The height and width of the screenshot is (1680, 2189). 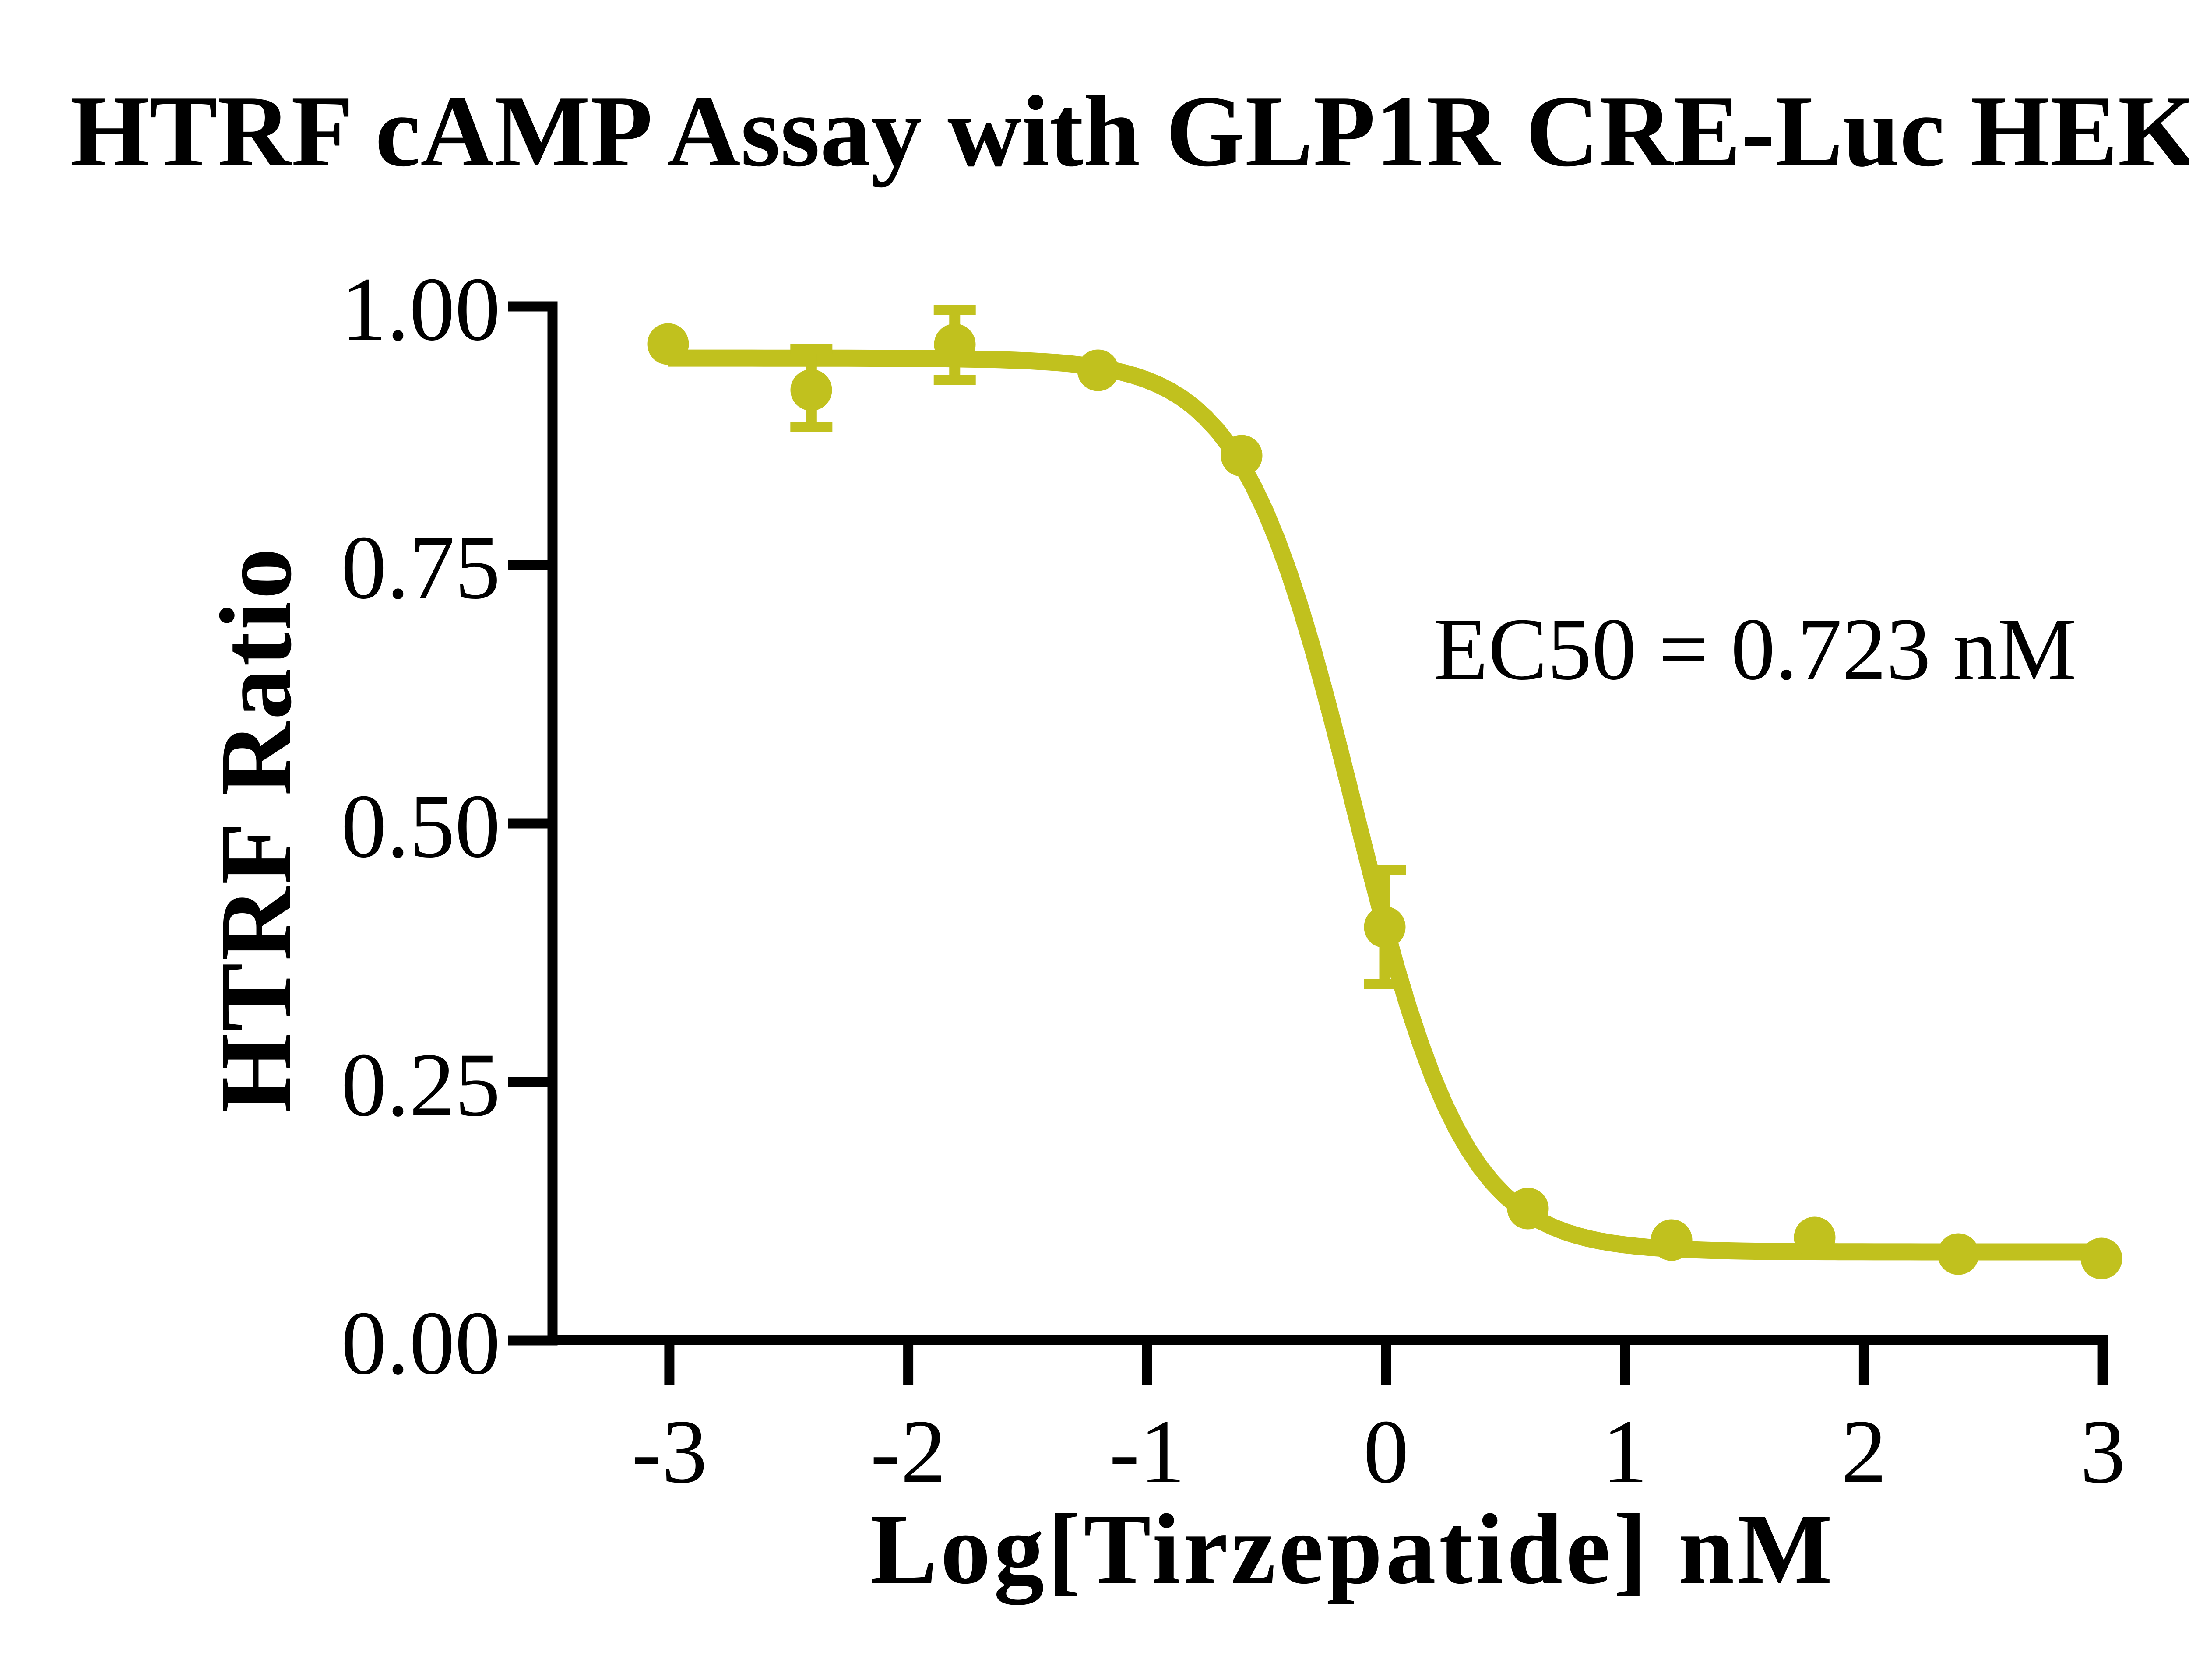 I want to click on svg-text: 0.00, so click(x=421, y=1343).